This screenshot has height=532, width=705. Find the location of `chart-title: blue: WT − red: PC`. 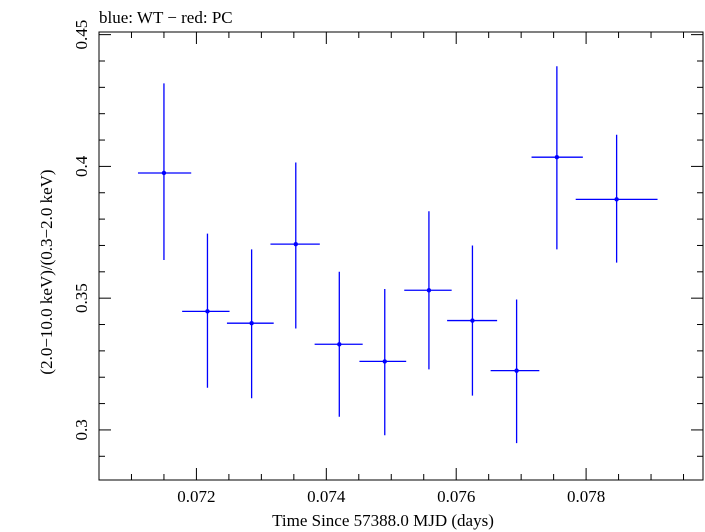

chart-title: blue: WT − red: PC is located at coordinates (166, 17).